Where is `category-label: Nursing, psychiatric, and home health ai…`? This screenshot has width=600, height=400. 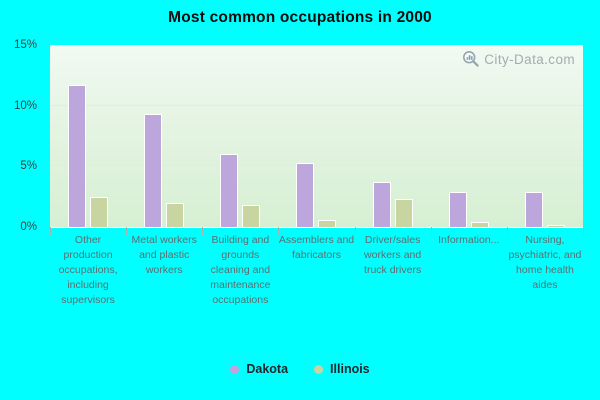 category-label: Nursing, psychiatric, and home health ai… is located at coordinates (545, 262).